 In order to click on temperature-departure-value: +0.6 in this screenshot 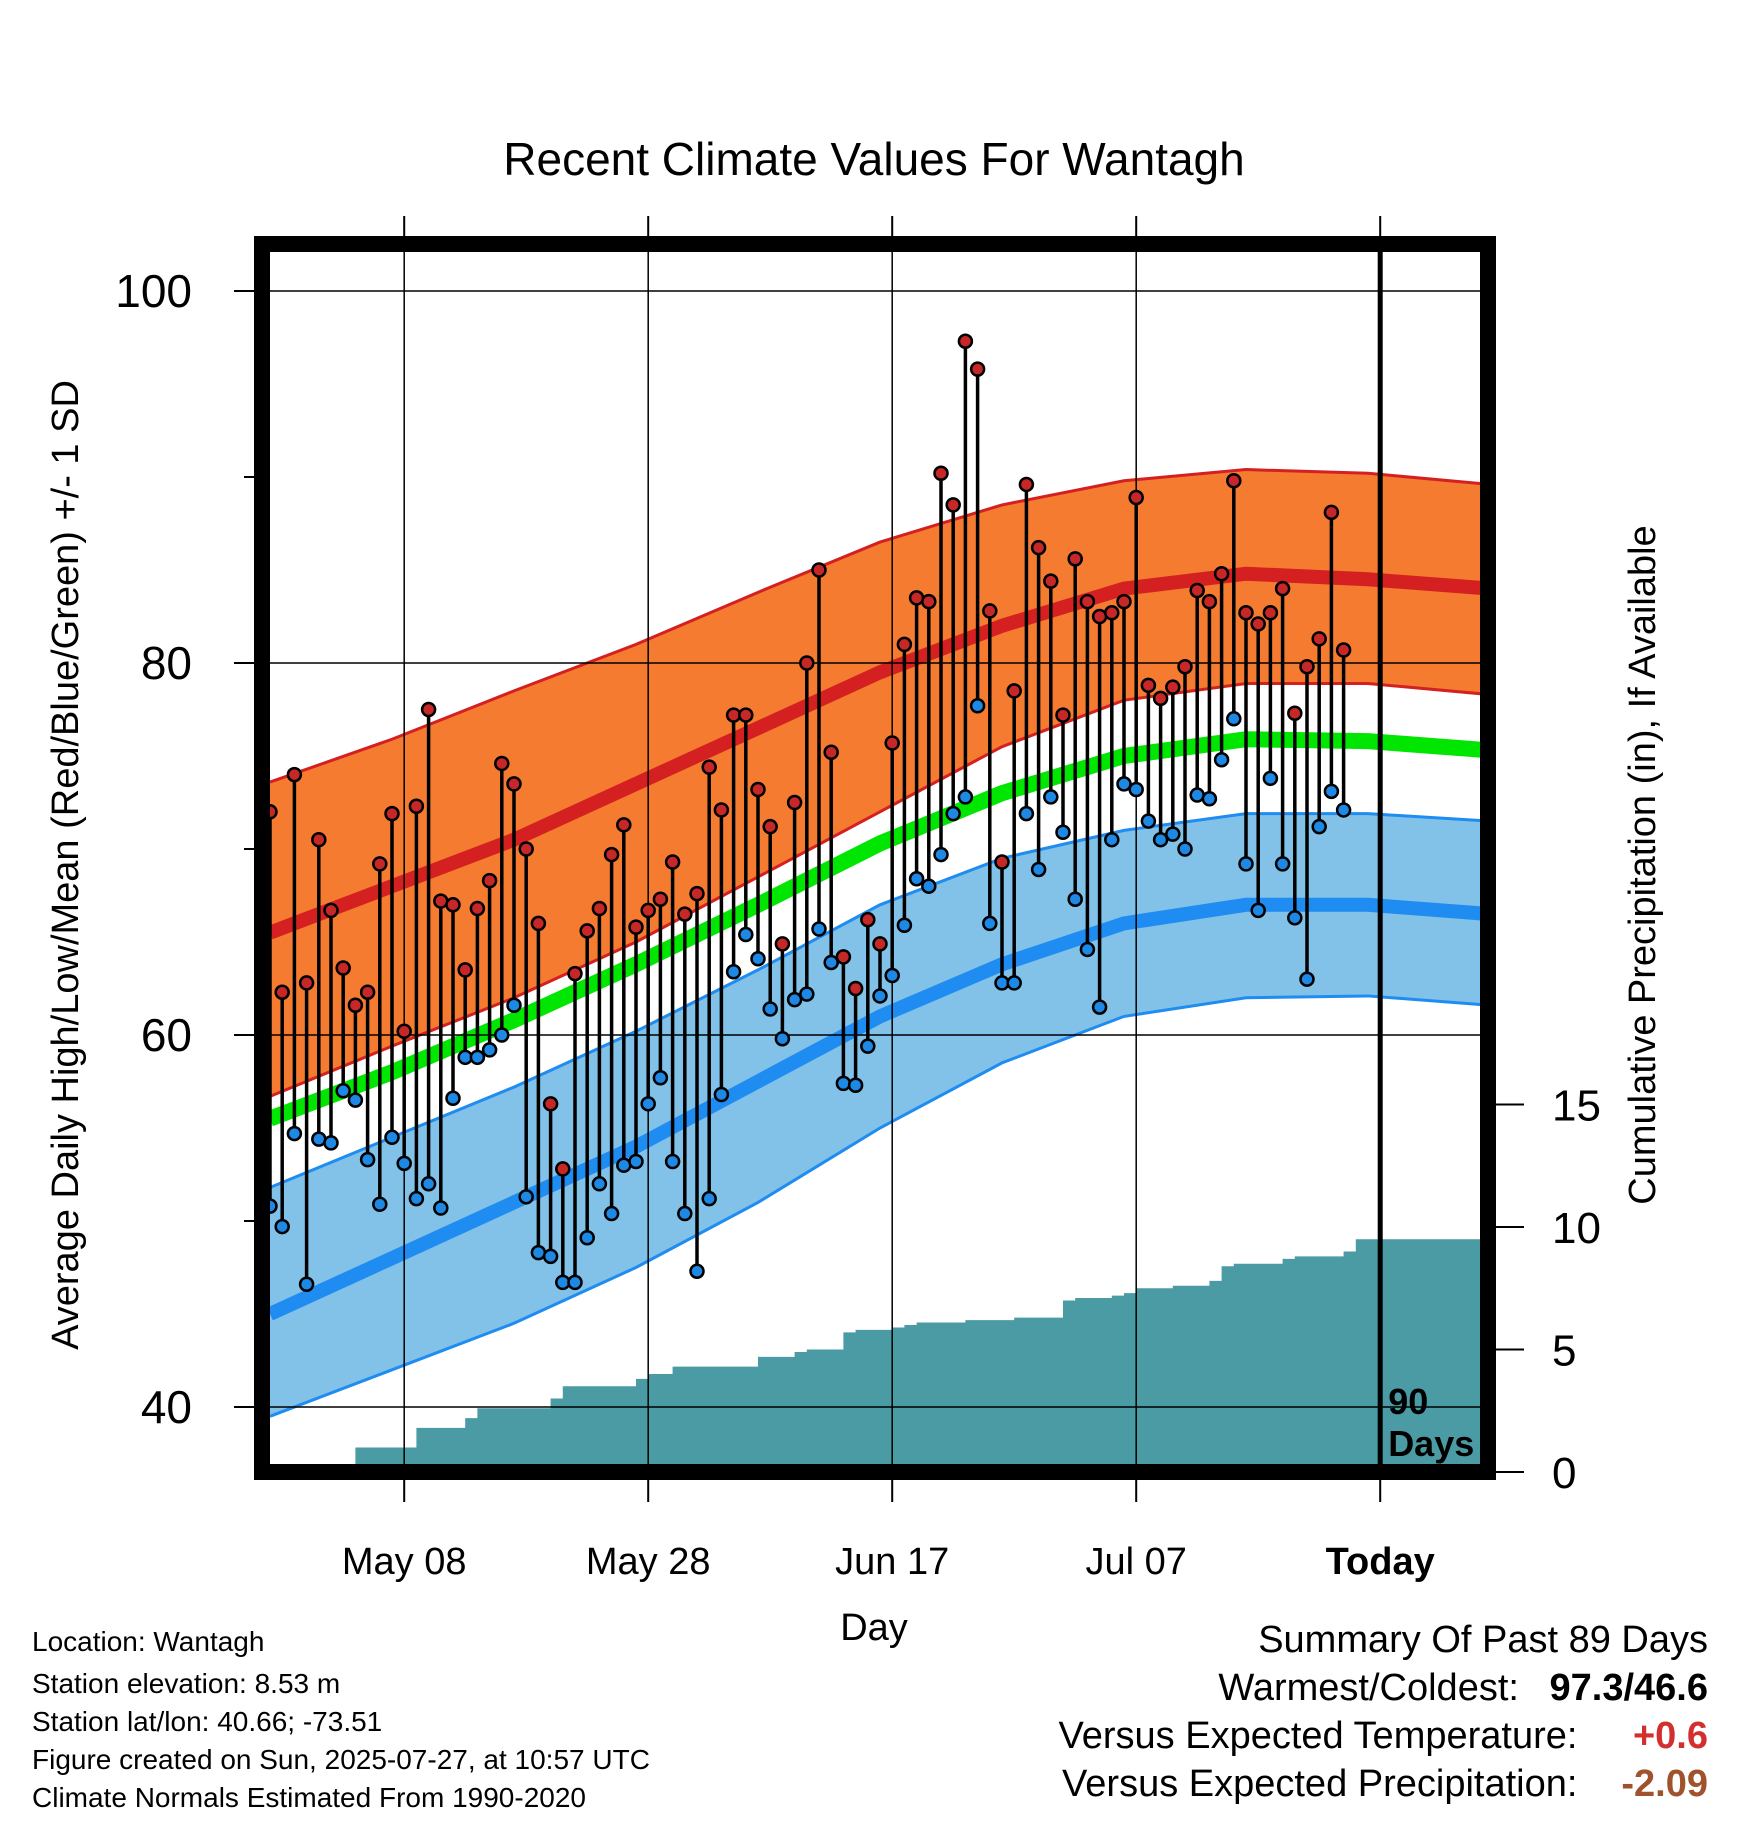, I will do `click(1670, 1736)`.